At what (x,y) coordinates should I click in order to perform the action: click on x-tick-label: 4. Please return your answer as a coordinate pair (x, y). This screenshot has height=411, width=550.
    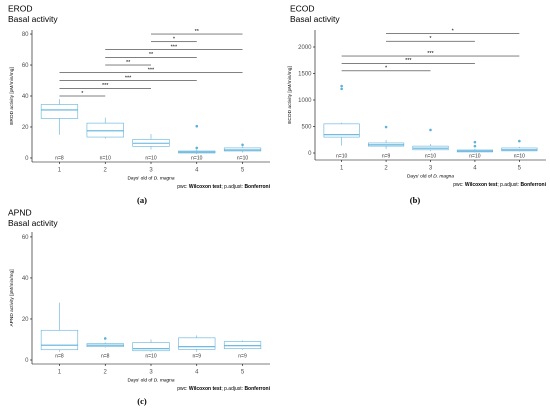
    Looking at the image, I should click on (197, 171).